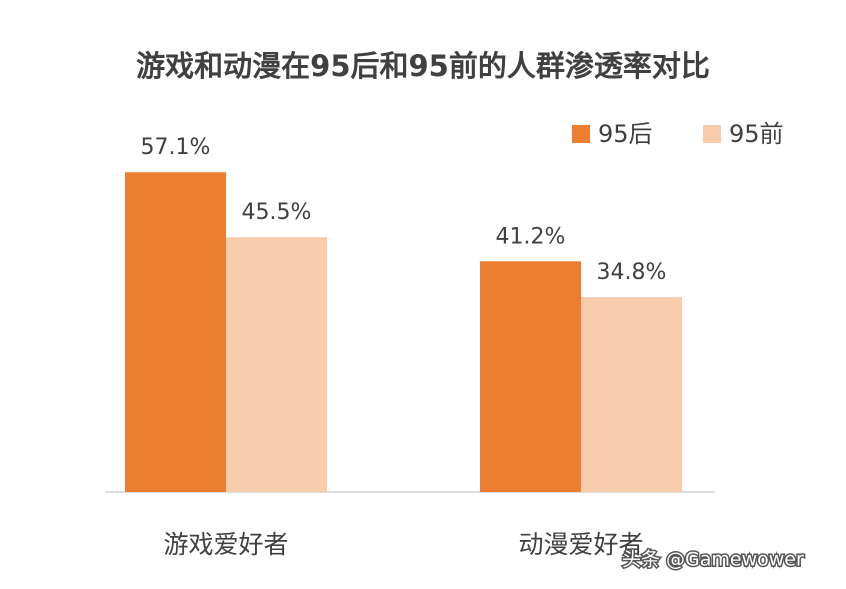  Describe the element at coordinates (225, 544) in the screenshot. I see `x-tick-label: 游戏爱好者` at that location.